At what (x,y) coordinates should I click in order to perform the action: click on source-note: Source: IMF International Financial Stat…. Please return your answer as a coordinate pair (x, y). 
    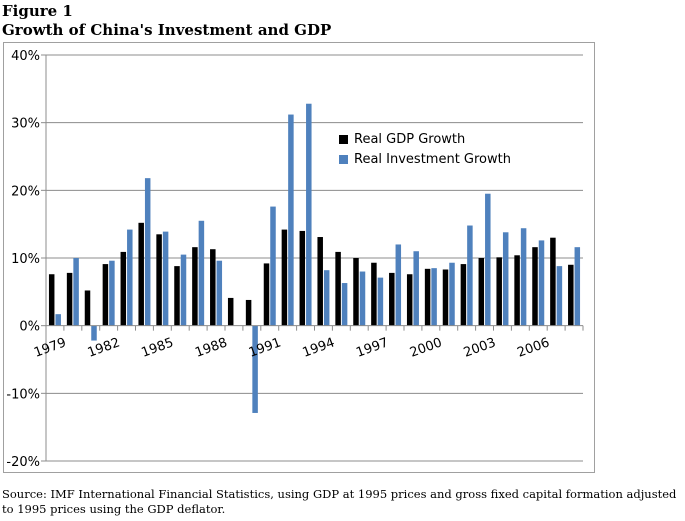
    Looking at the image, I should click on (339, 501).